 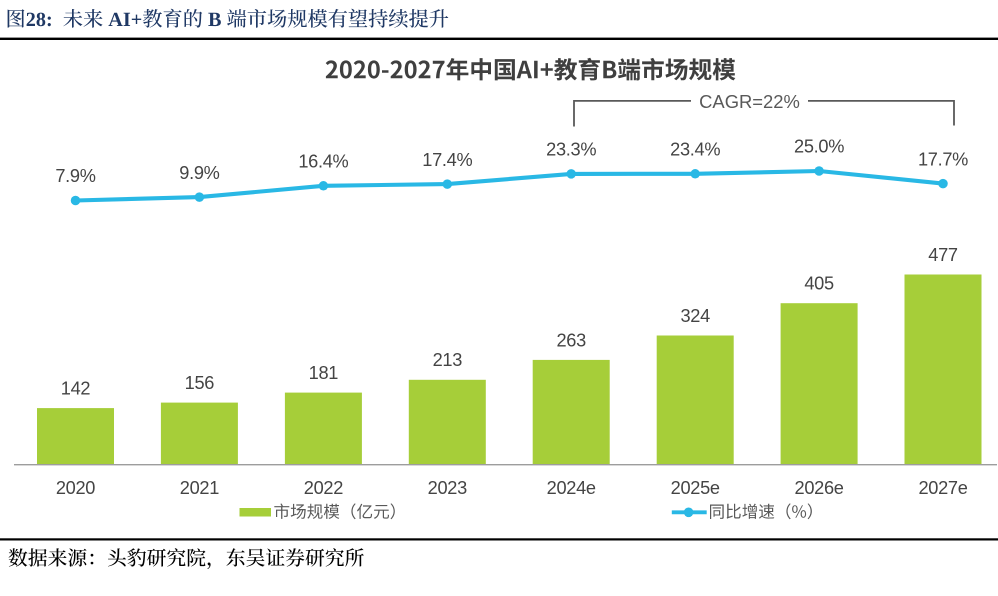 What do you see at coordinates (448, 360) in the screenshot?
I see `svg-text: 213` at bounding box center [448, 360].